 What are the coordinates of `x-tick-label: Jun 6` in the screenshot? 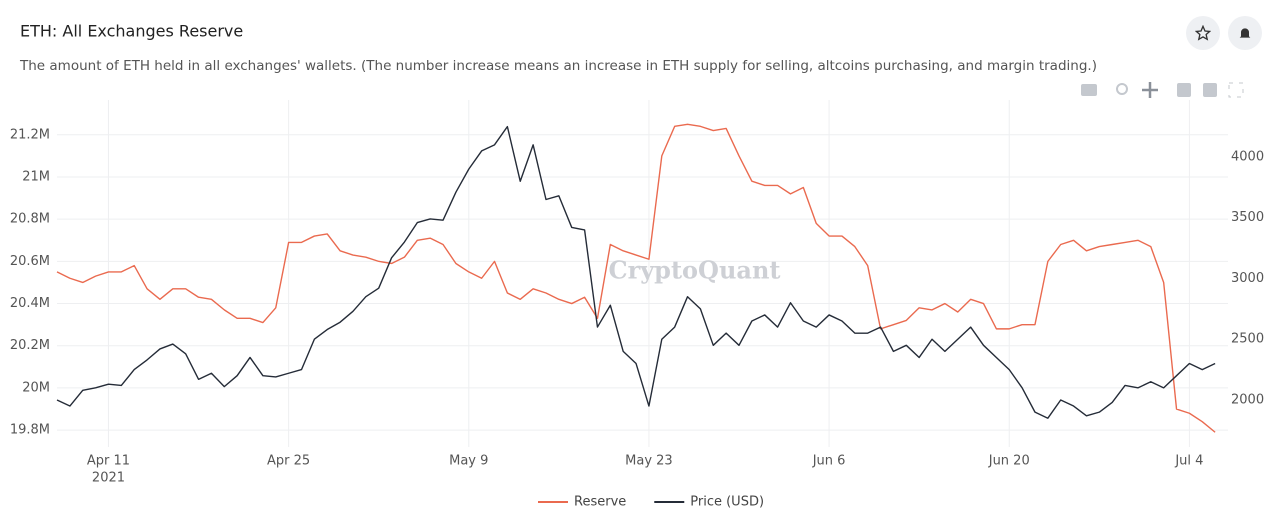 It's located at (829, 461).